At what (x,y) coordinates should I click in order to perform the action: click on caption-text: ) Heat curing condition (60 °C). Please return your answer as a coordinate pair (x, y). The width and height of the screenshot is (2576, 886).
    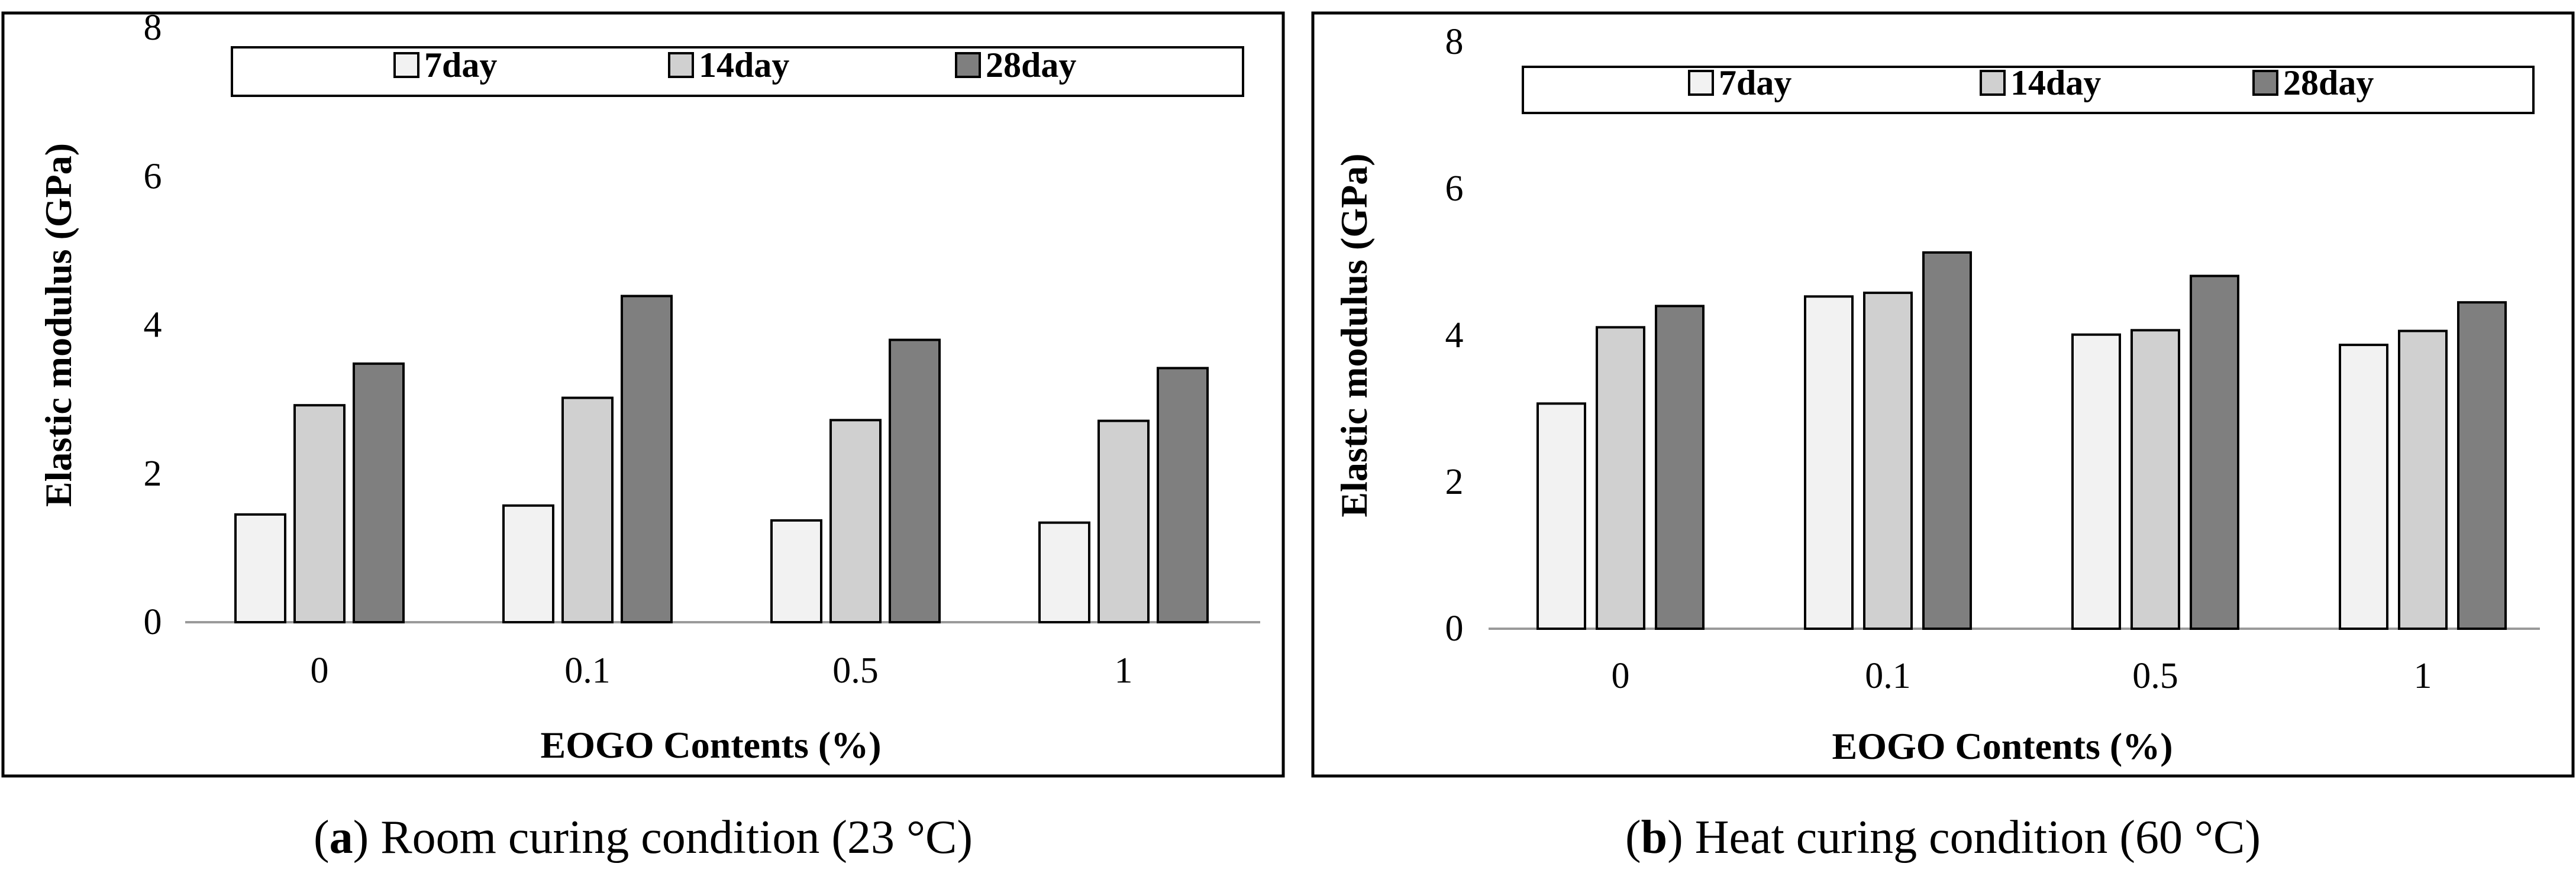
    Looking at the image, I should click on (1964, 837).